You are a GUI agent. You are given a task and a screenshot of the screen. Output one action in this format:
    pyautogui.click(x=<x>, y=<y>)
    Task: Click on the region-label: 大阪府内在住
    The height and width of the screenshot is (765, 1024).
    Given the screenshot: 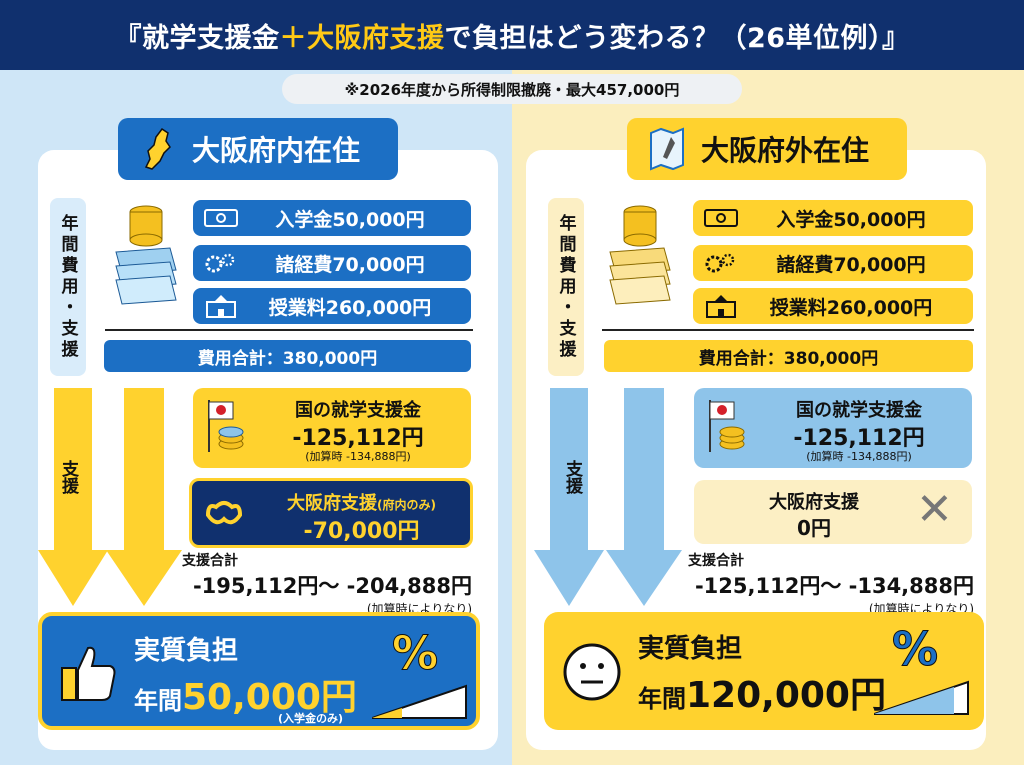 What is the action you would take?
    pyautogui.click(x=276, y=150)
    